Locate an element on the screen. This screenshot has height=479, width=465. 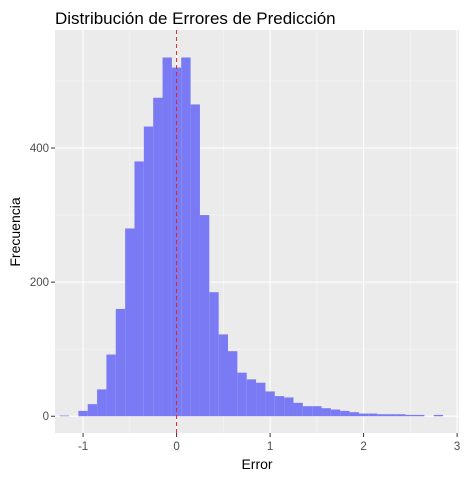
x-tick-label: 3 is located at coordinates (457, 447).